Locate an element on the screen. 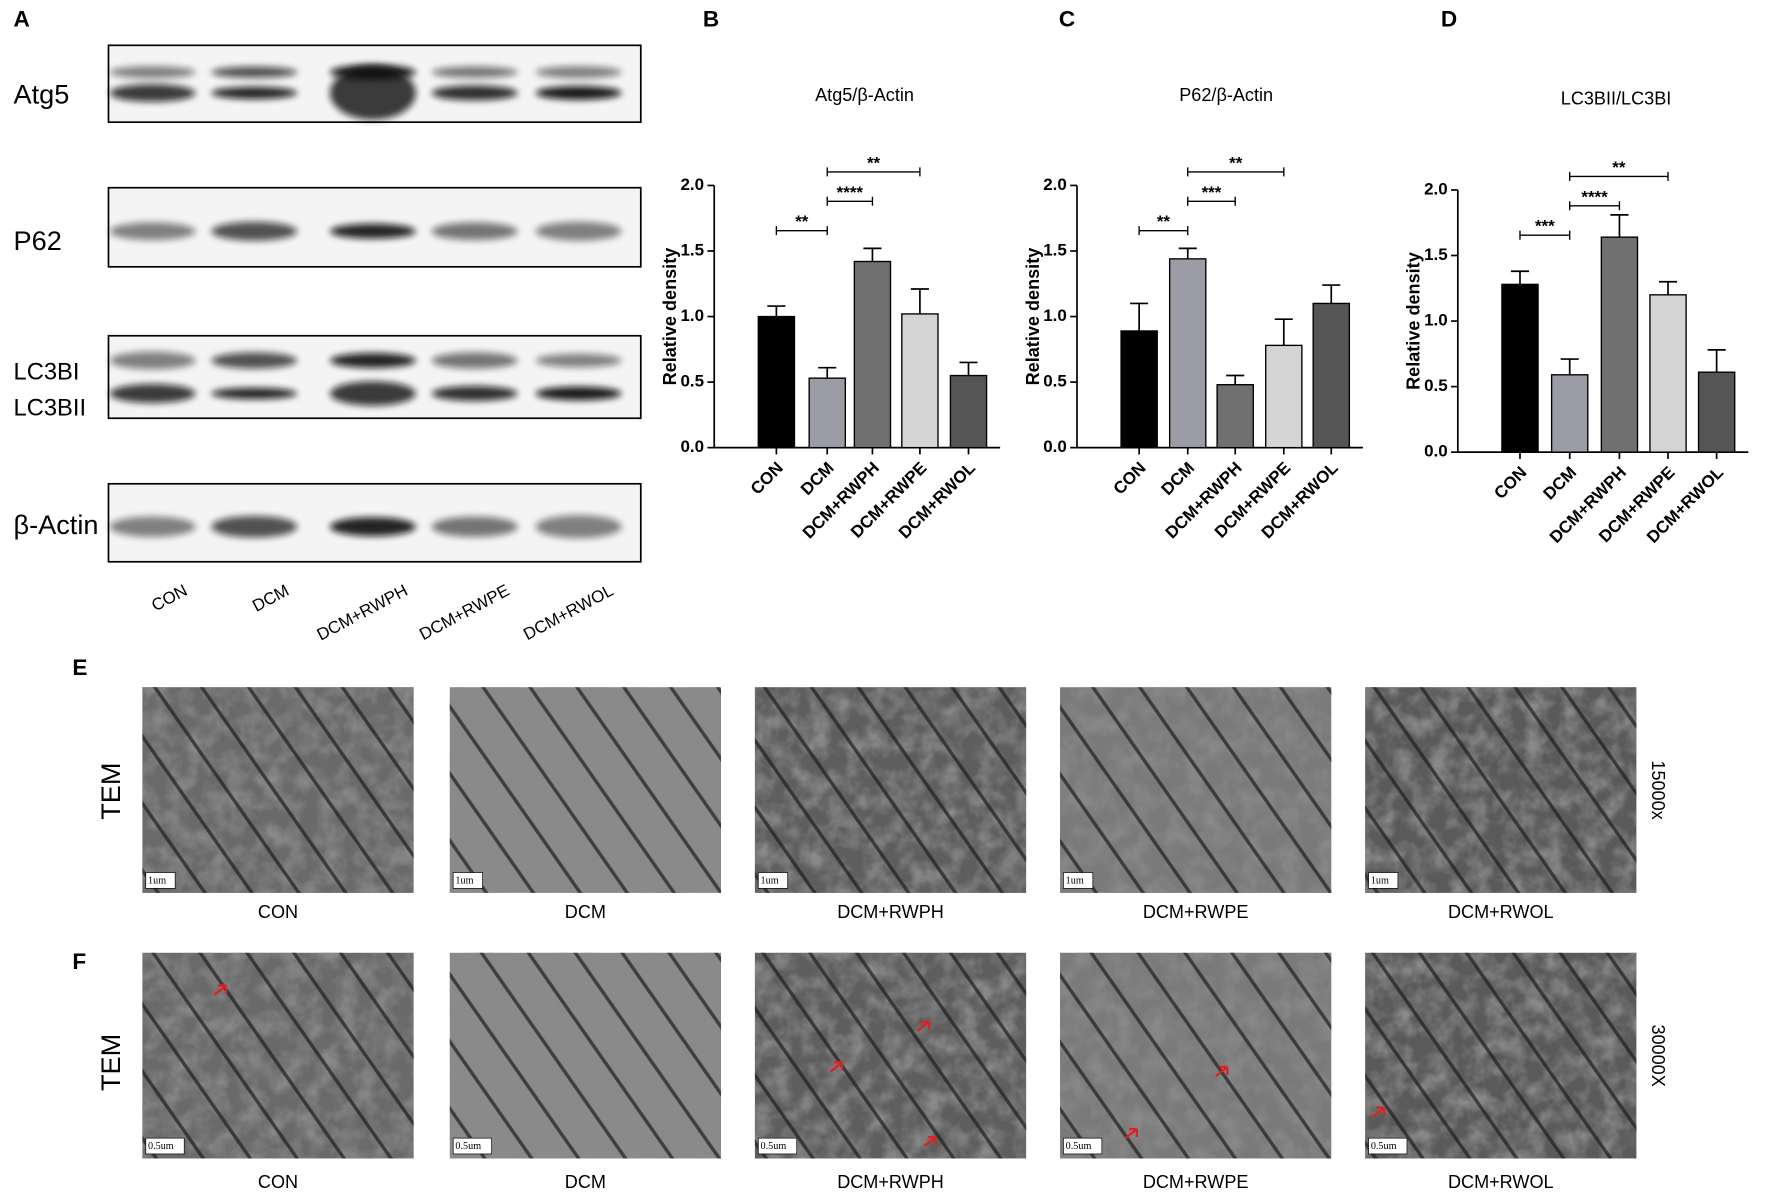  blot-row-label: P62 is located at coordinates (38, 240).